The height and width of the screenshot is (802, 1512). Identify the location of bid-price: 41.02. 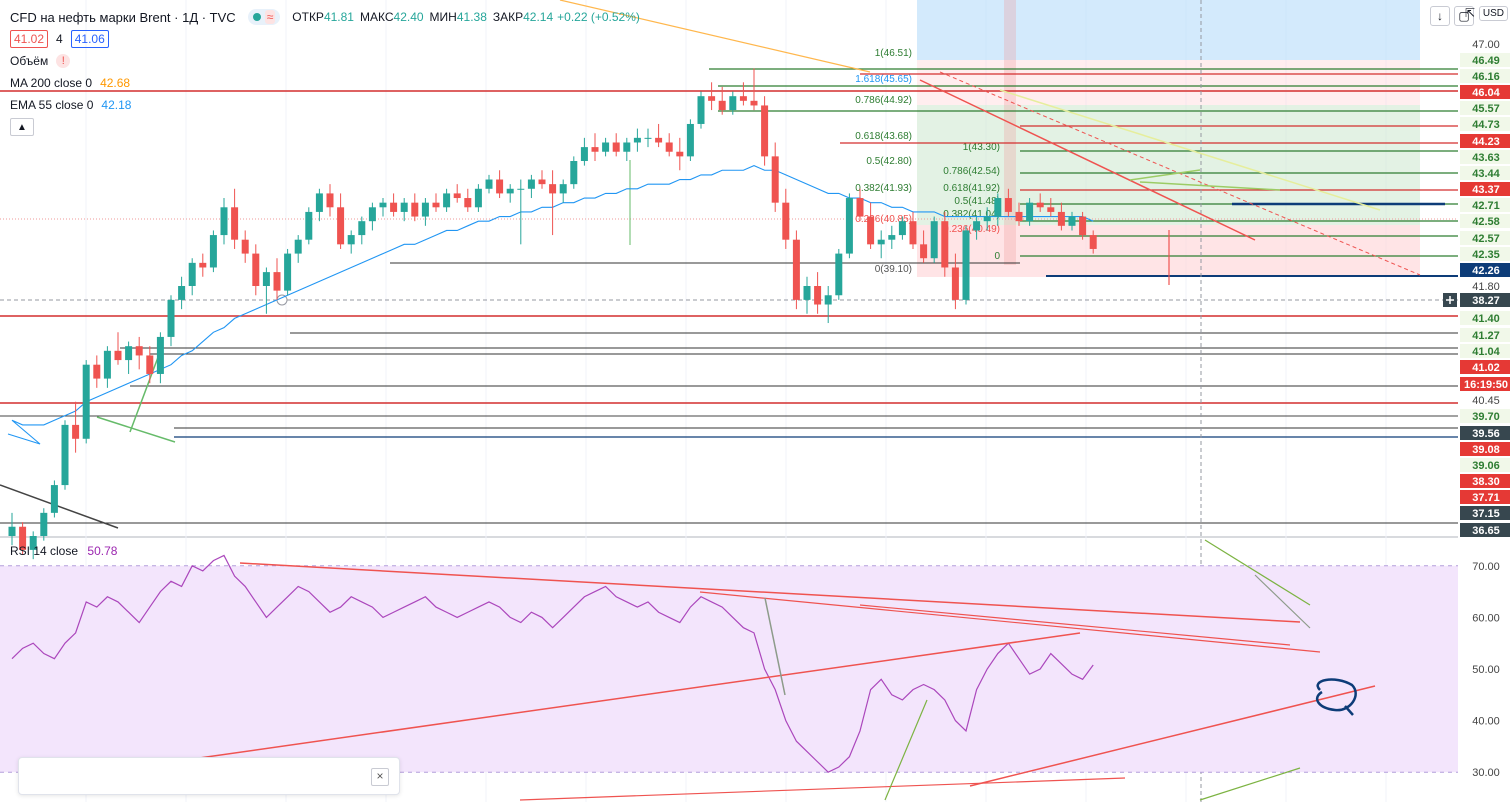
(29, 39).